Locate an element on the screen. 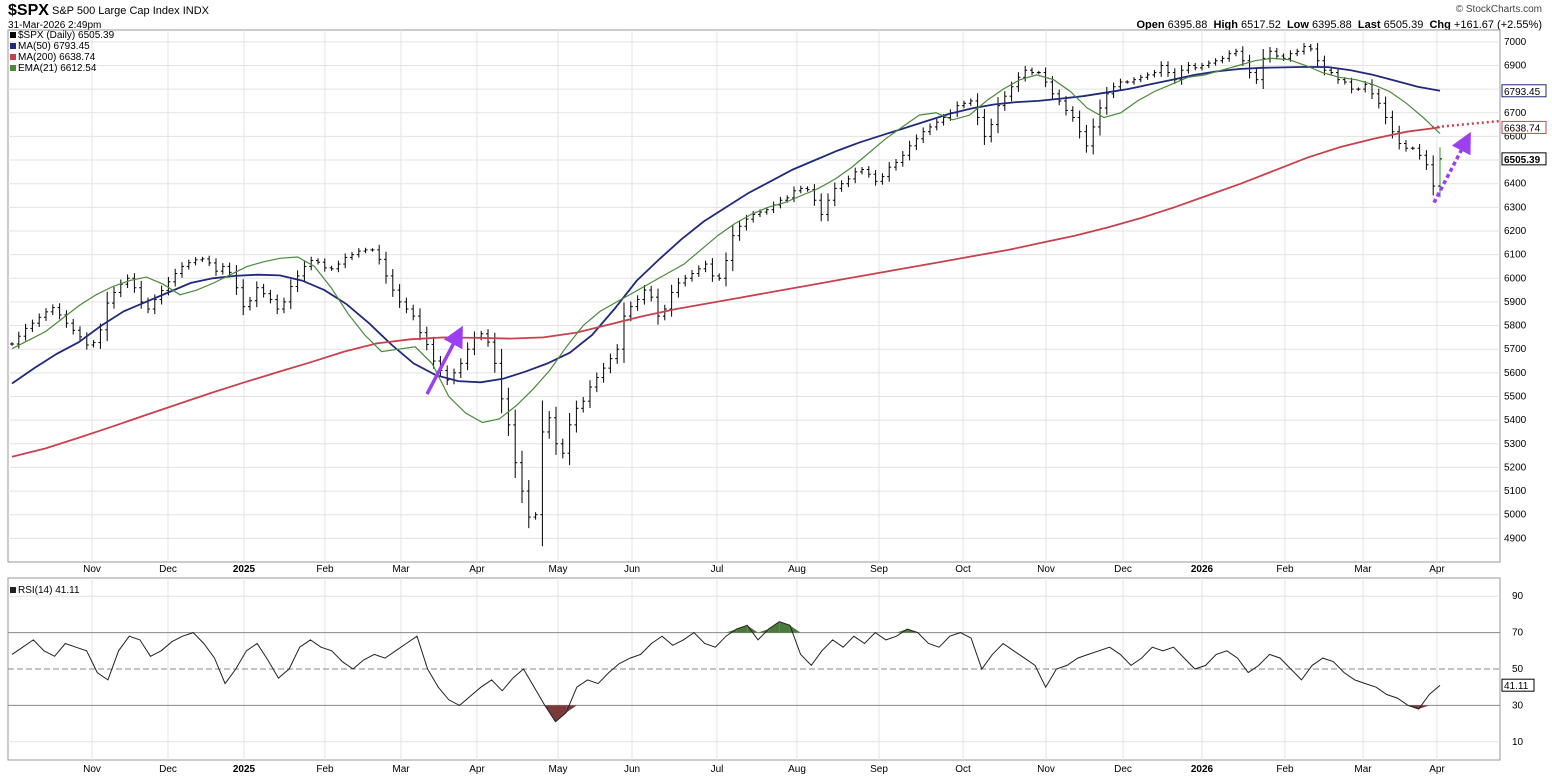 The width and height of the screenshot is (1552, 780). high-value: 6517.52 is located at coordinates (1261, 25).